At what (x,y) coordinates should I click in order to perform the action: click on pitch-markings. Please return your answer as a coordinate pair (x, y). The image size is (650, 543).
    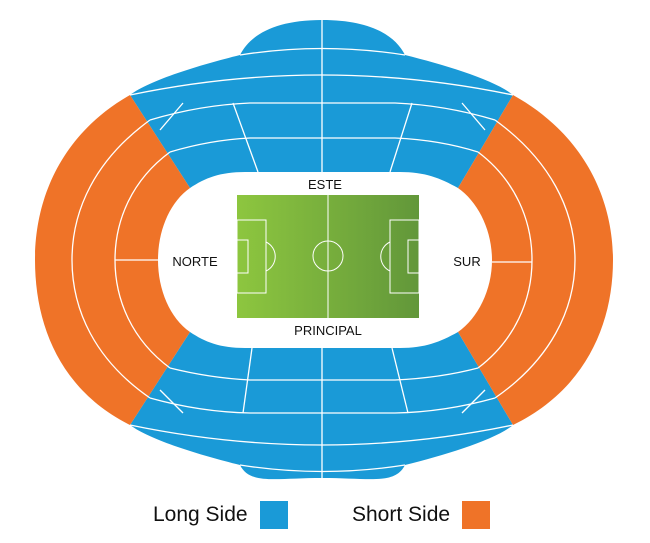
    Looking at the image, I should click on (328, 256).